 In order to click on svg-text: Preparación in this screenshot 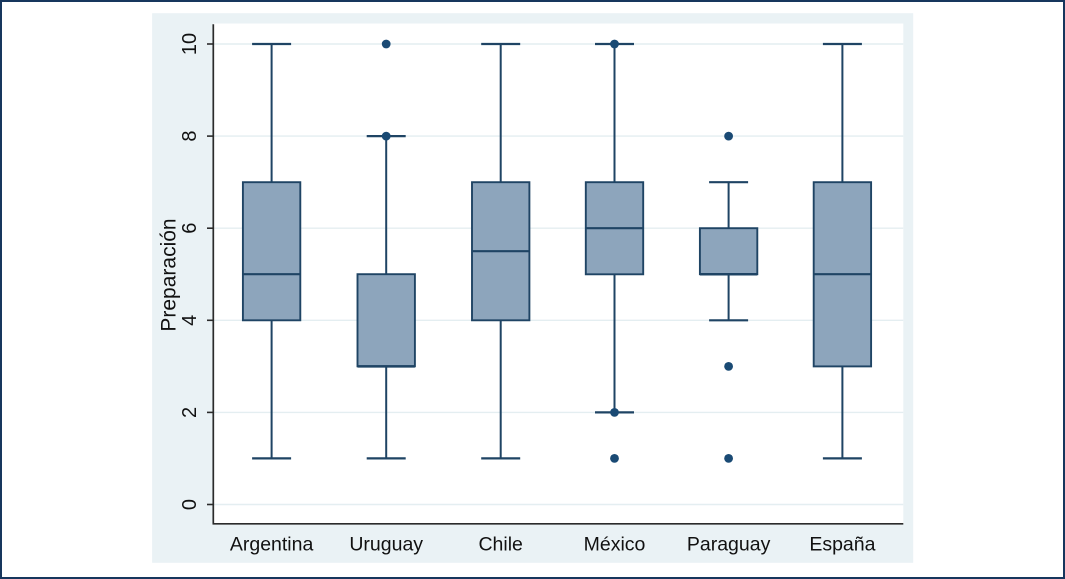, I will do `click(169, 274)`.